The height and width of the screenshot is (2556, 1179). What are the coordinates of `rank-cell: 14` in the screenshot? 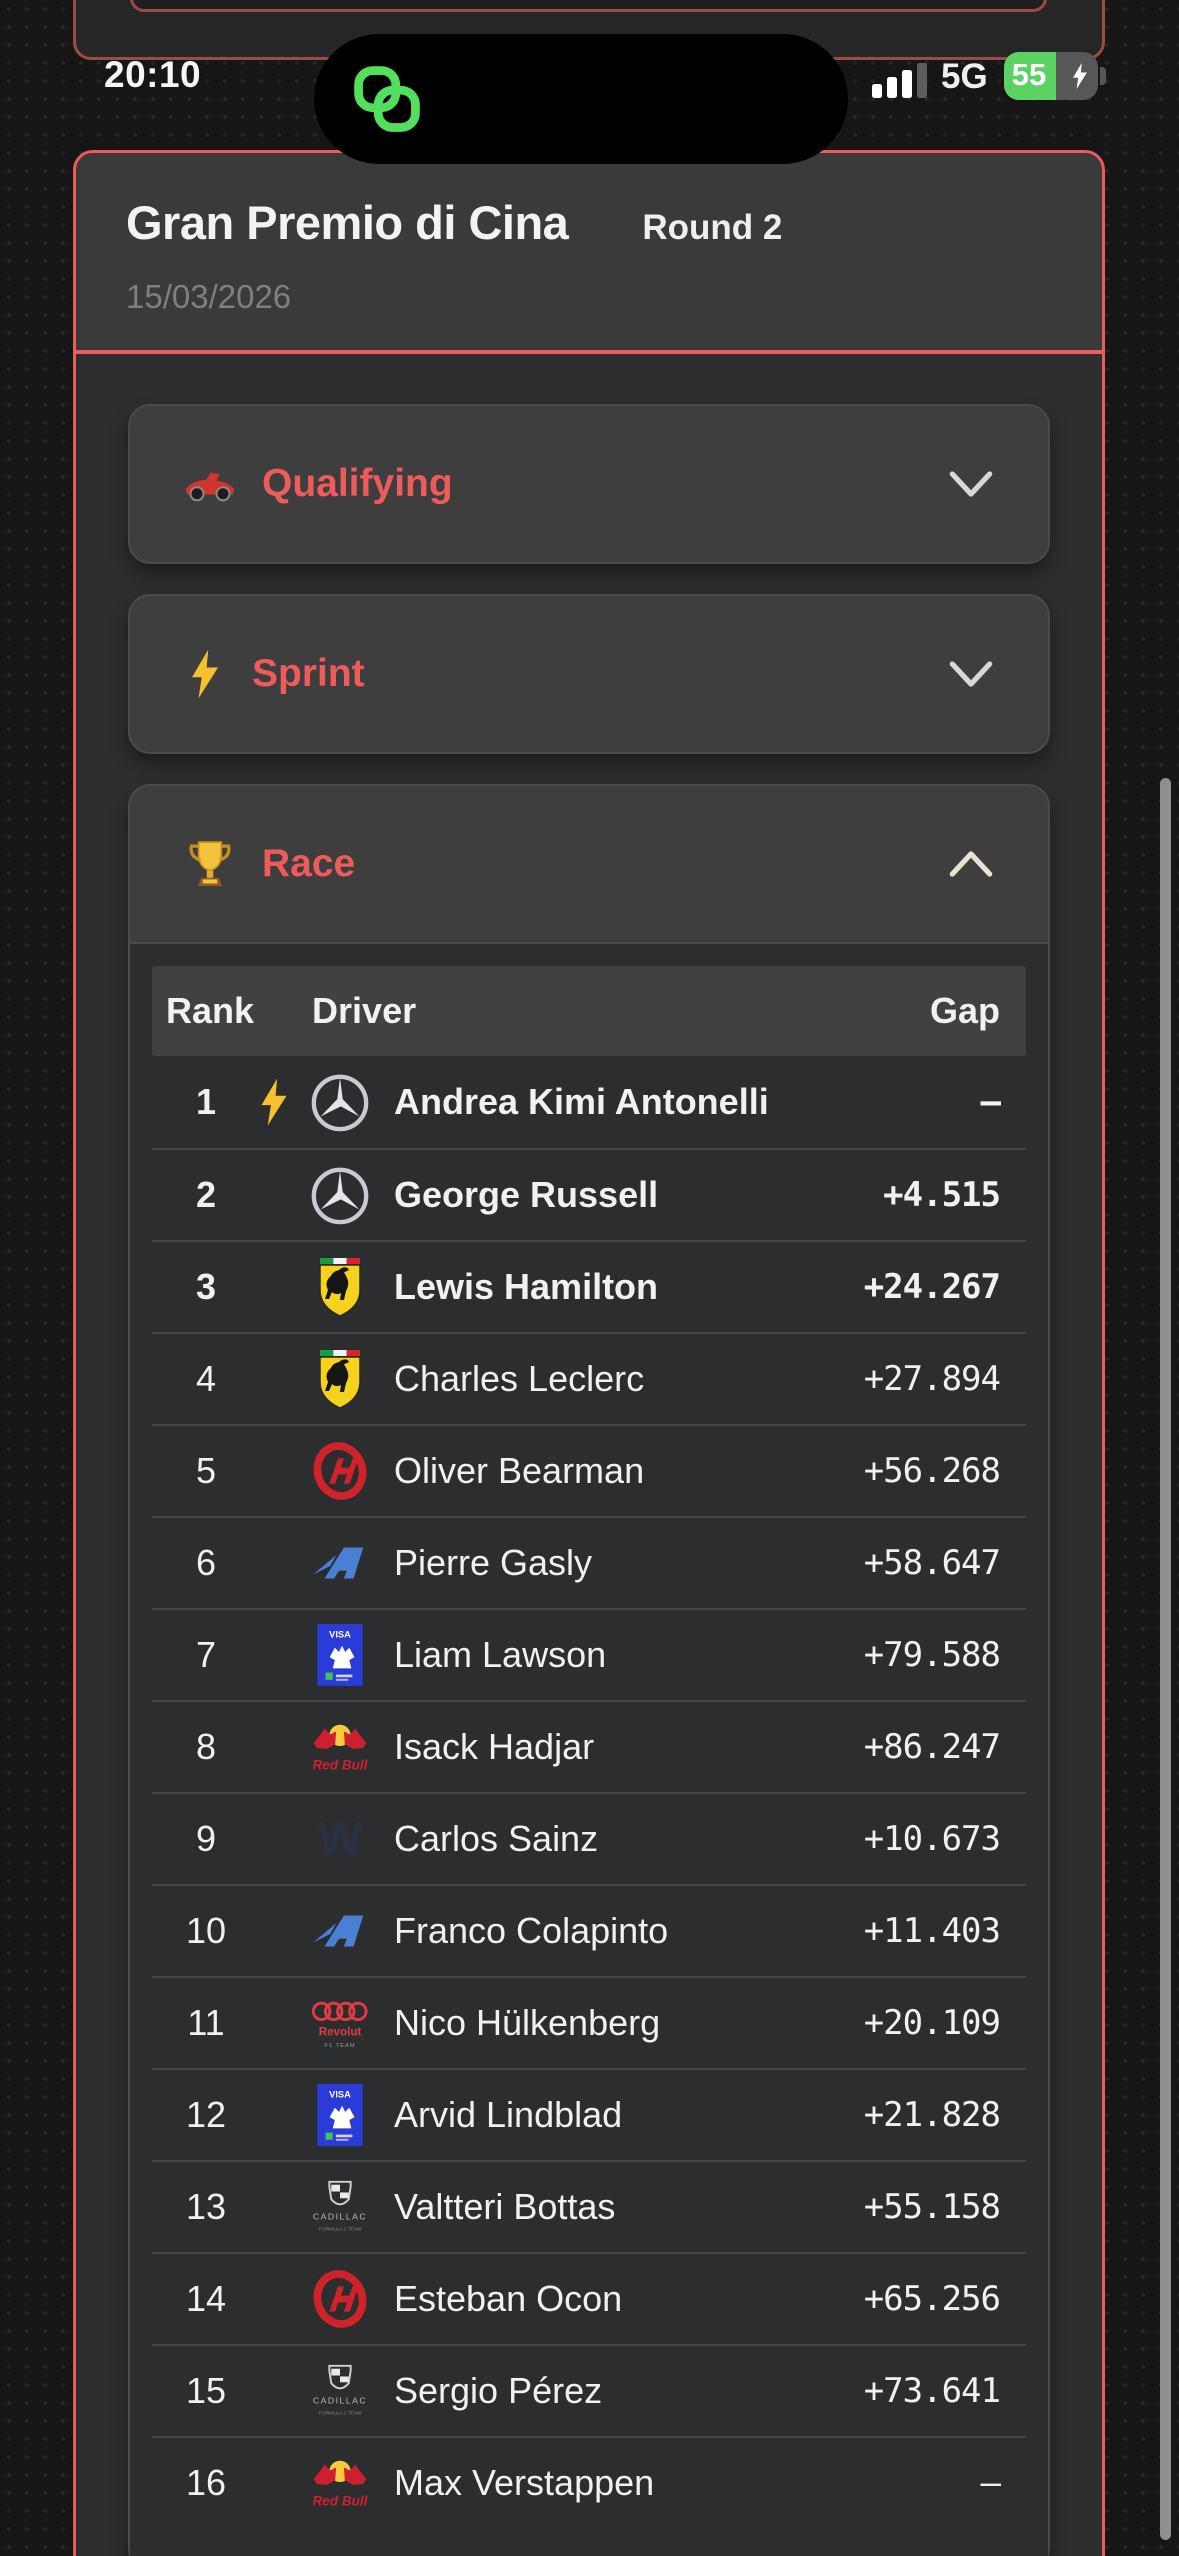 It's located at (206, 2298).